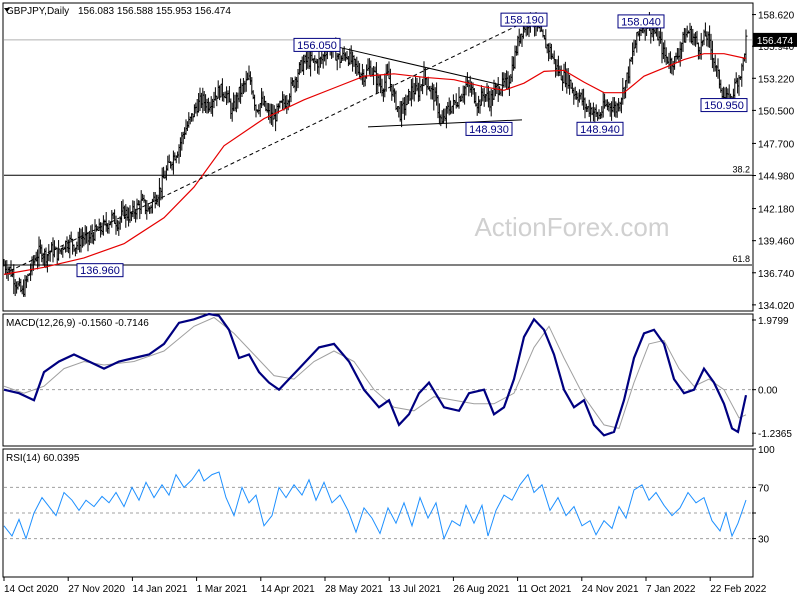  What do you see at coordinates (776, 210) in the screenshot?
I see `price-y-tick-label: 142.180` at bounding box center [776, 210].